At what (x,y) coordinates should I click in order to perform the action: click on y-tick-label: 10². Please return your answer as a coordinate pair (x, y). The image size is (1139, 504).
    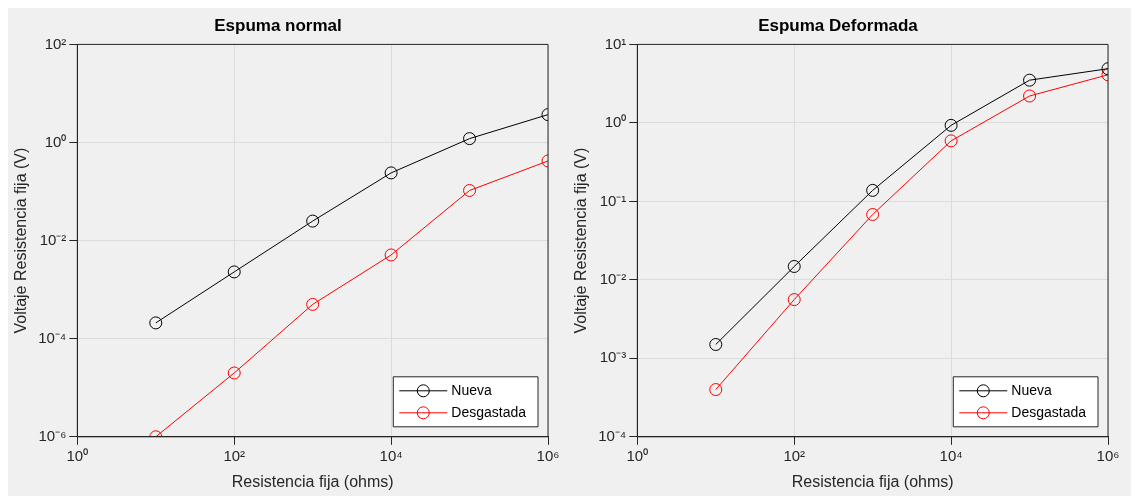
    Looking at the image, I should click on (55, 43).